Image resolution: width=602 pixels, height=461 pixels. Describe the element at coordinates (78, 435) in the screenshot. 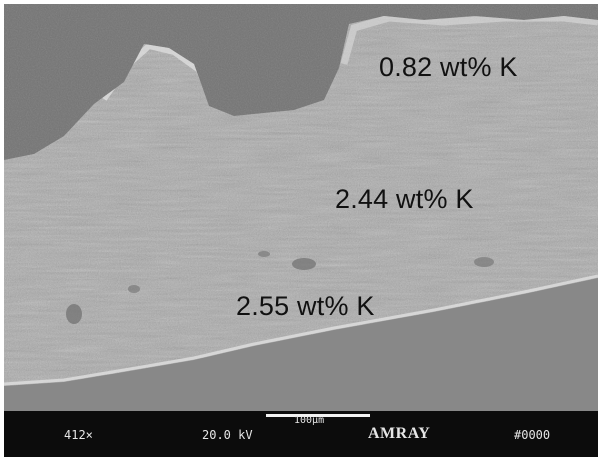

I see `magnification-readout: 412×` at that location.